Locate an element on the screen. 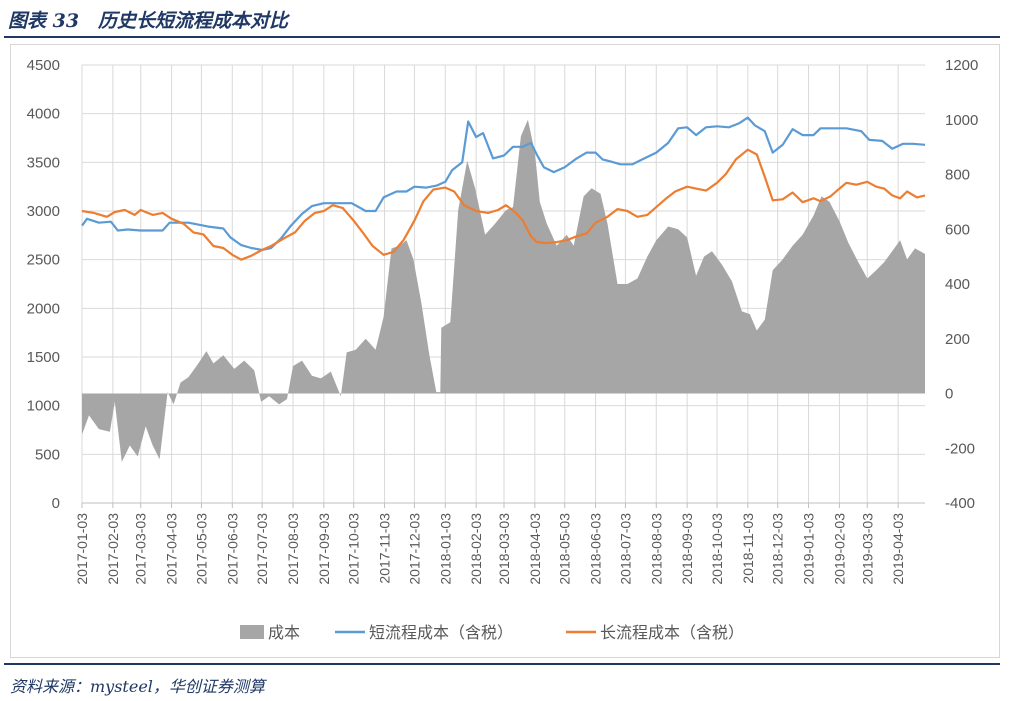 The height and width of the screenshot is (701, 1016). x-tick-label: 2018-09-03 is located at coordinates (687, 549).